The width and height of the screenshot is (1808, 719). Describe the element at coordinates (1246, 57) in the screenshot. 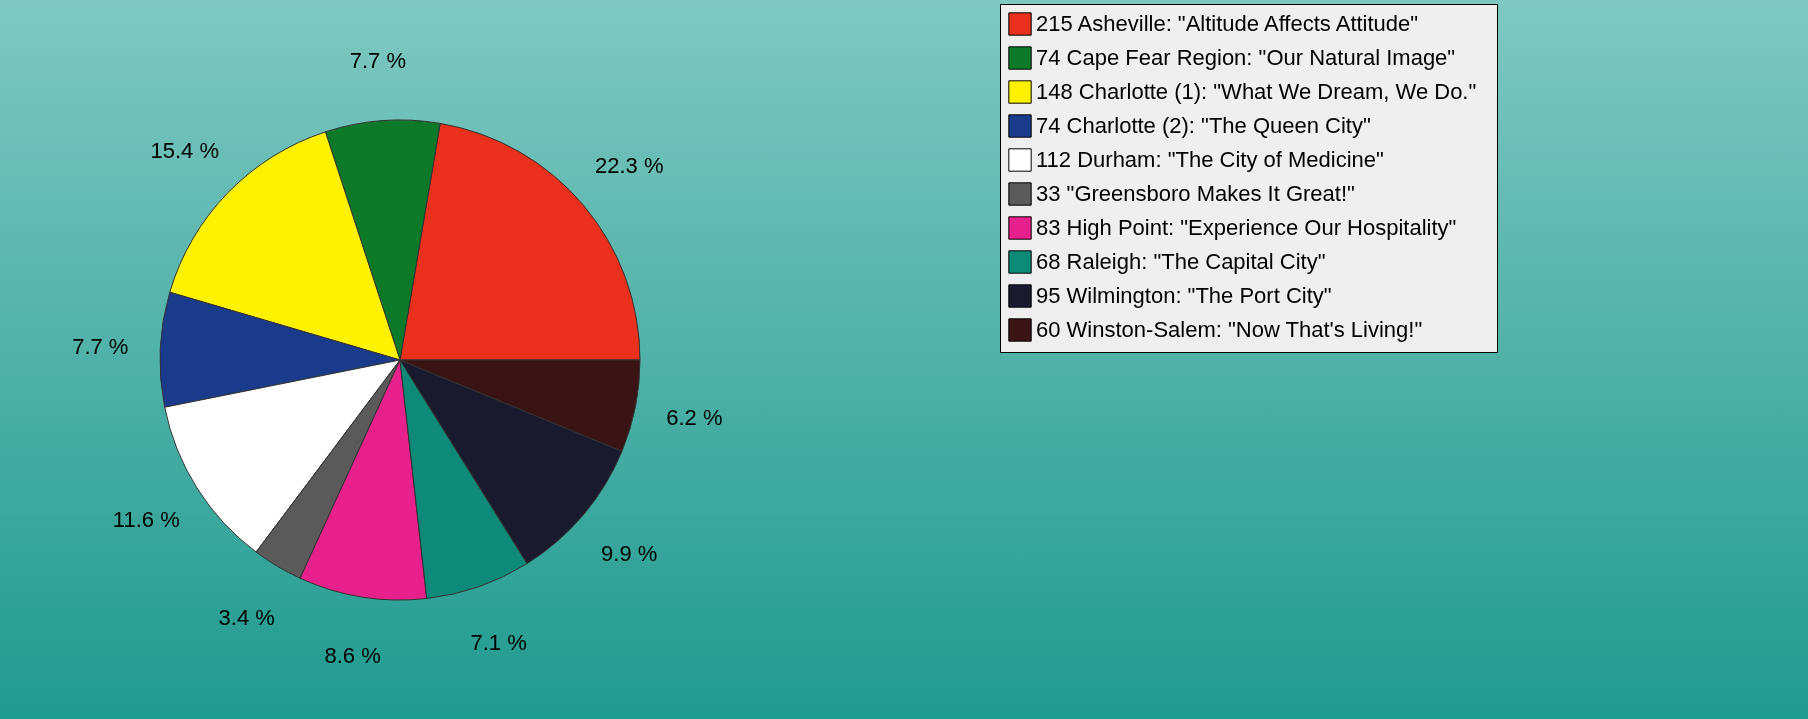

I see `legend-label: 74 Cape Fear Region: "Our Natural Image"` at that location.